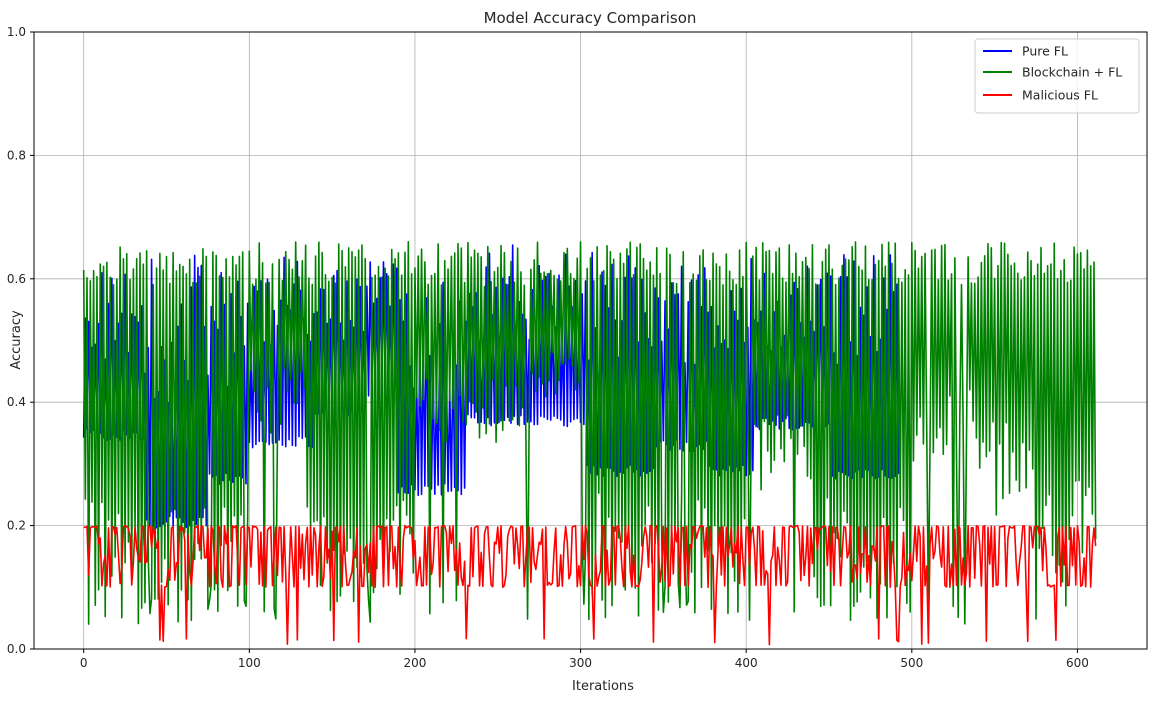  What do you see at coordinates (590, 18) in the screenshot?
I see `chart-title: Model Accuracy Comparison` at bounding box center [590, 18].